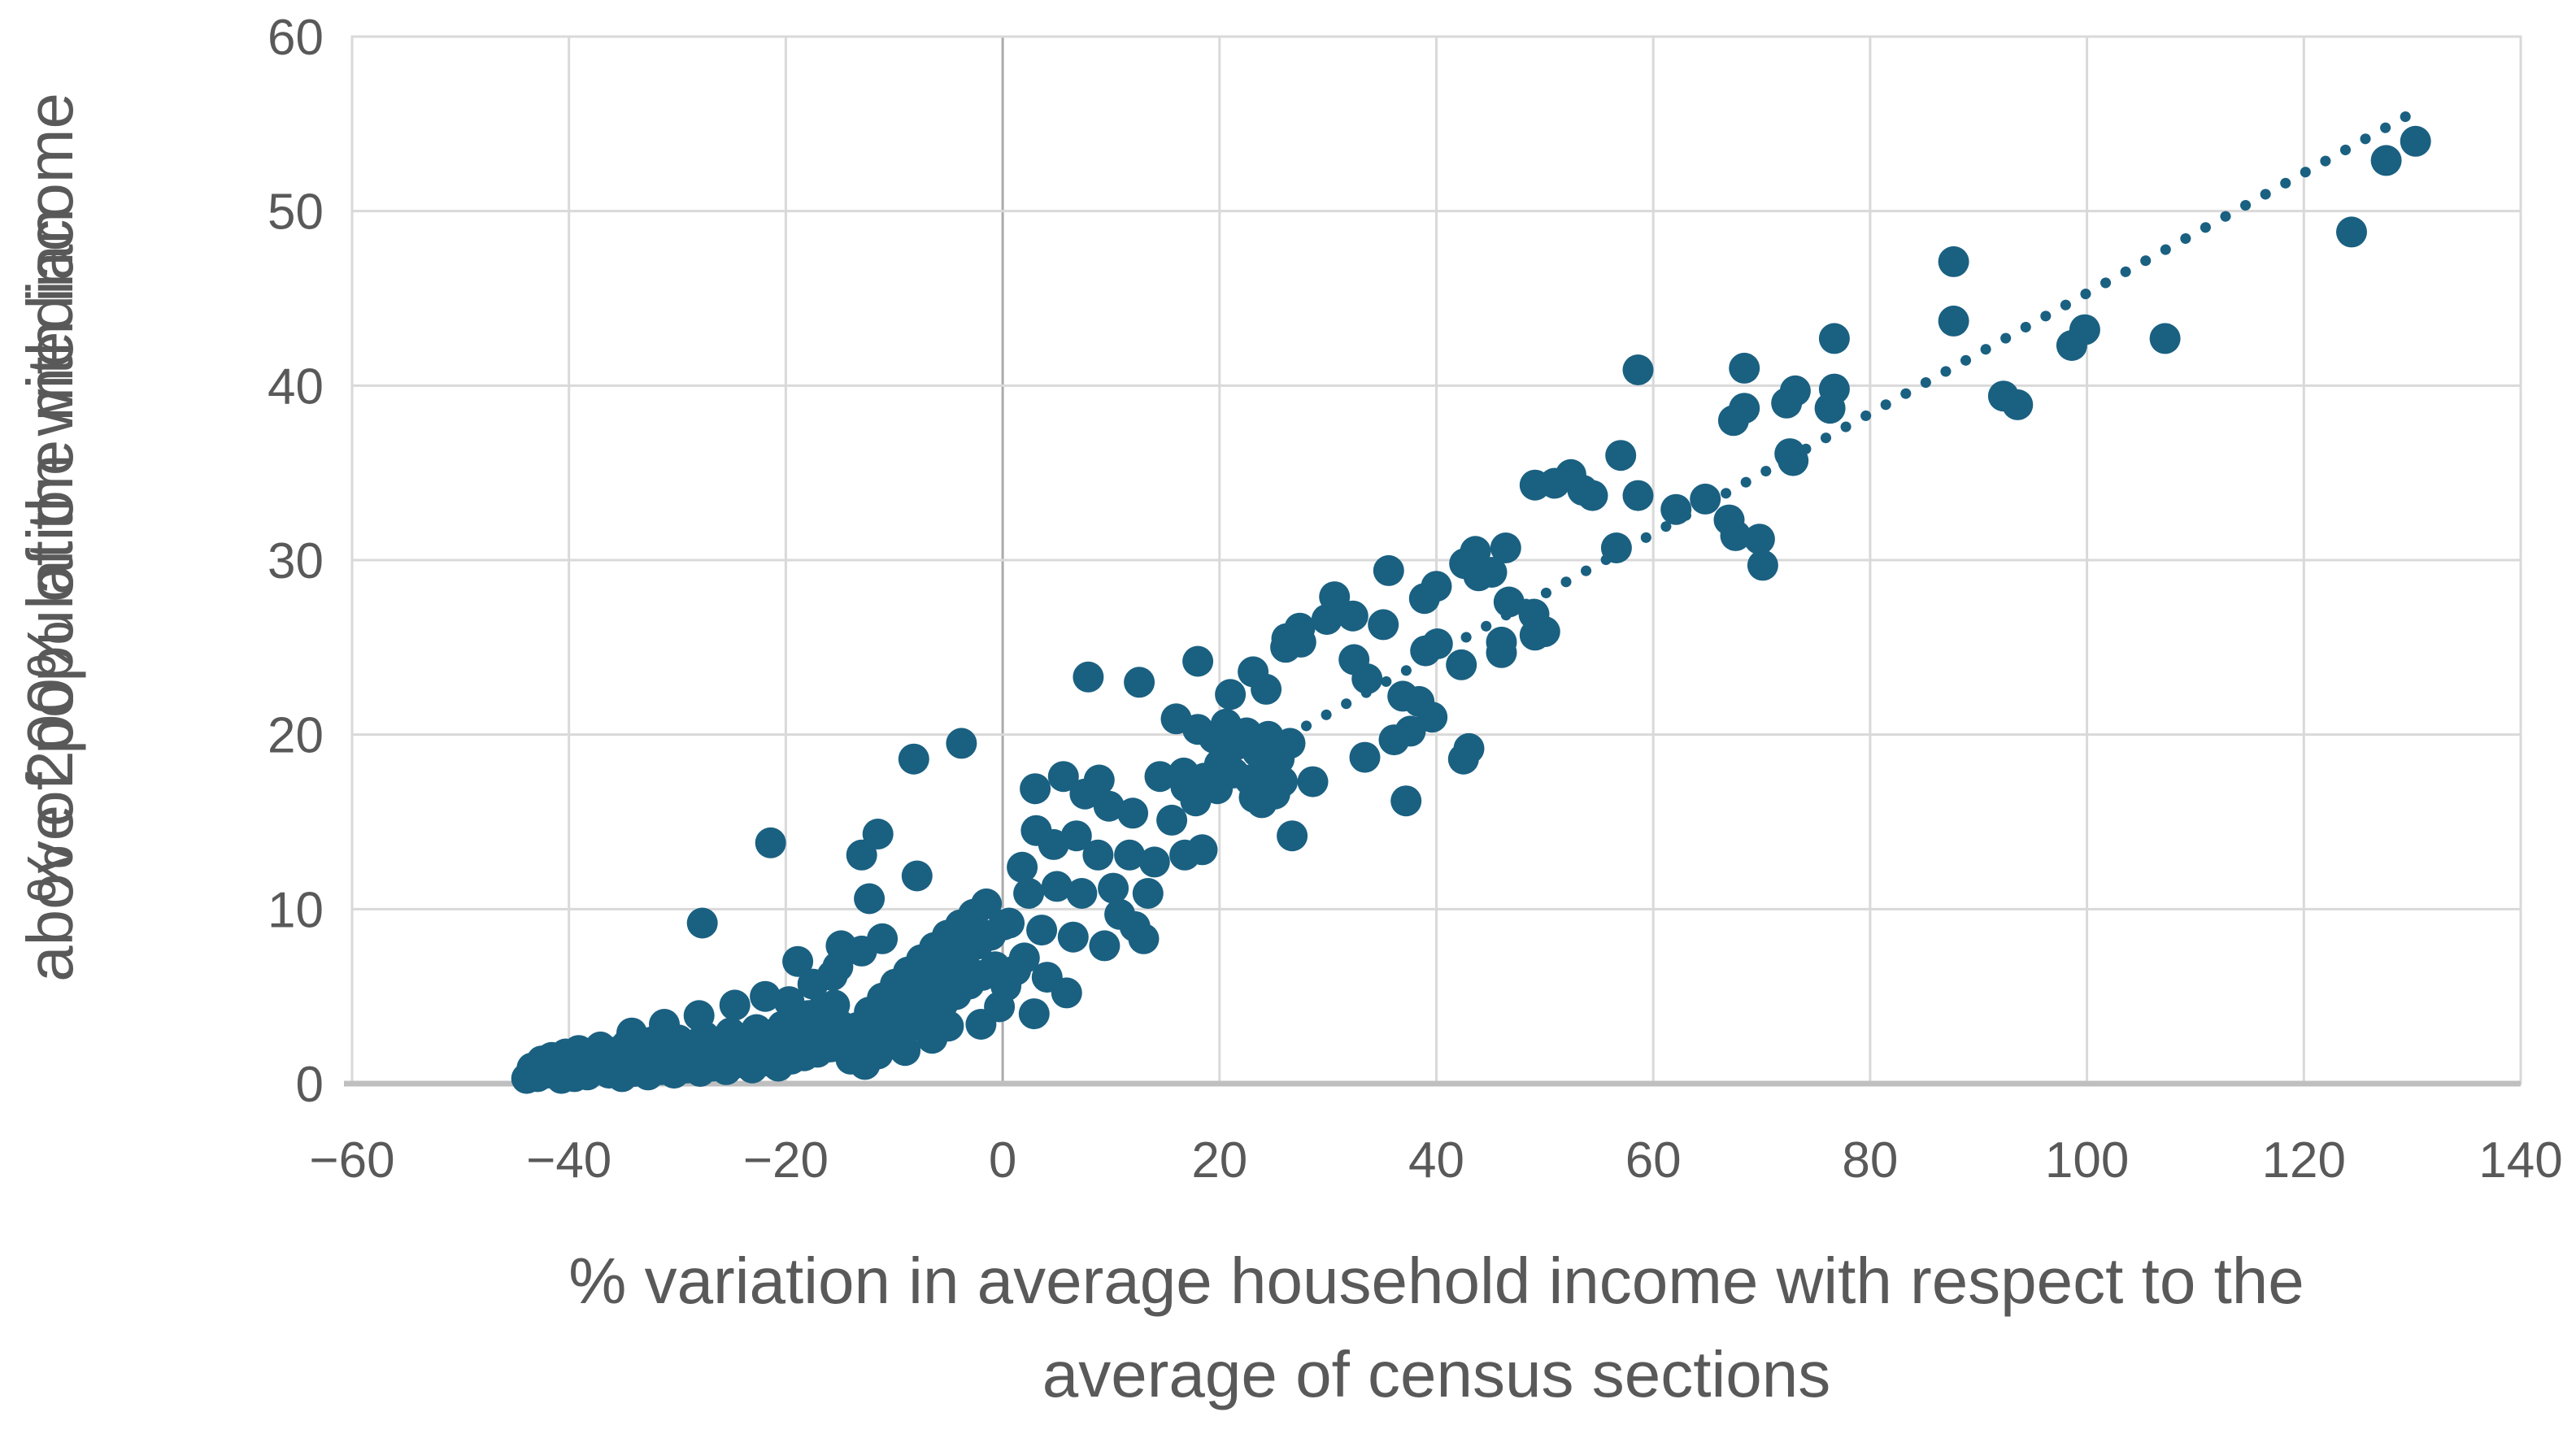 The image size is (2576, 1434). What do you see at coordinates (568, 1160) in the screenshot?
I see `x-tick-label: −40` at bounding box center [568, 1160].